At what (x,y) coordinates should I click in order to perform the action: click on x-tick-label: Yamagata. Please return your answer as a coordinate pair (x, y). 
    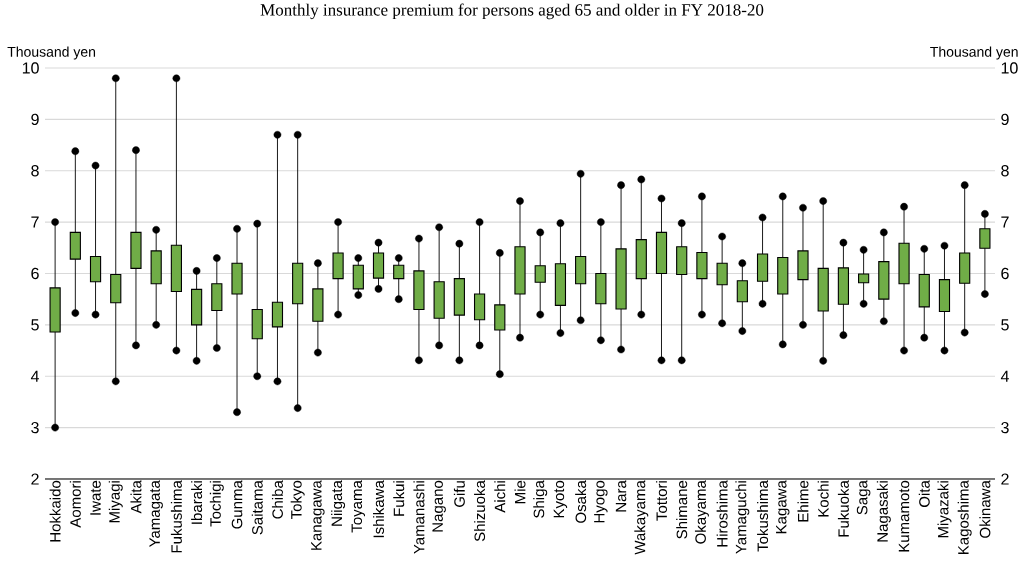
    Looking at the image, I should click on (156, 514).